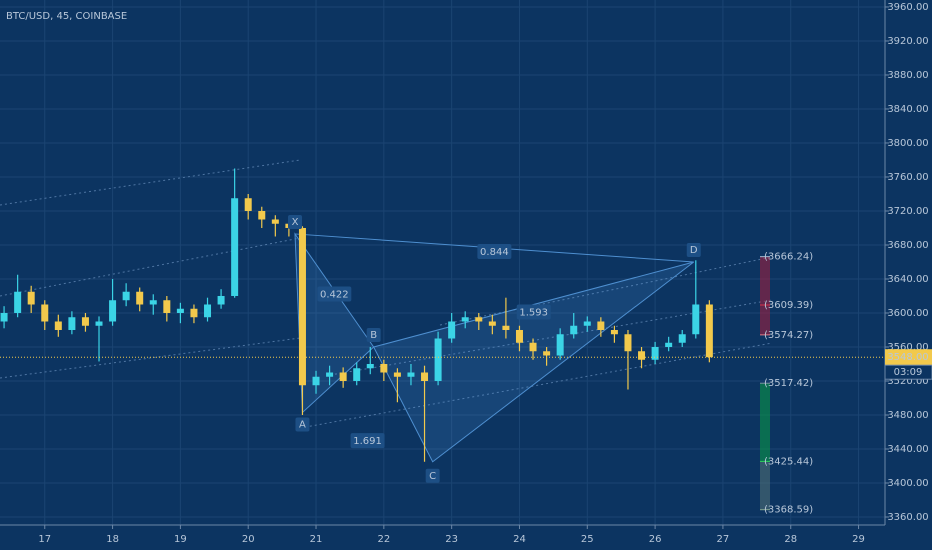  I want to click on pattern-point-label: B, so click(373, 335).